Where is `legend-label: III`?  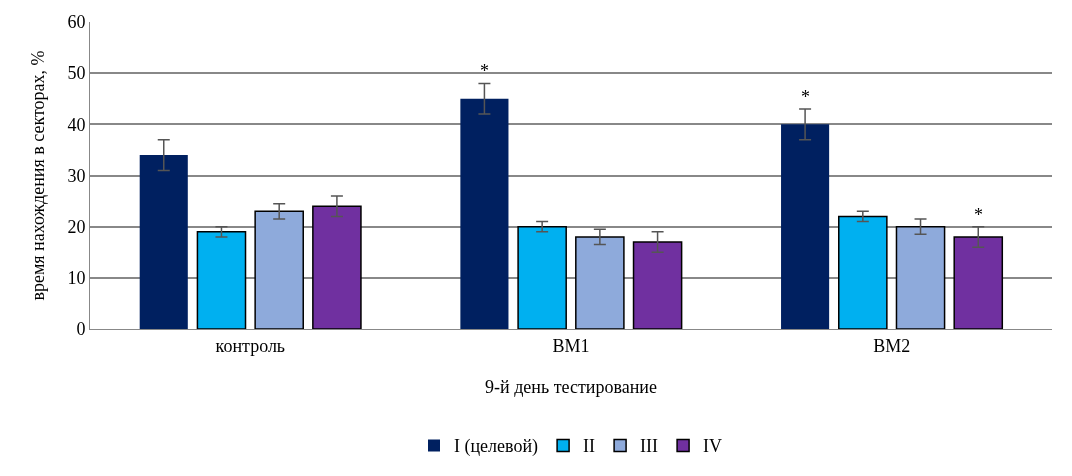
legend-label: III is located at coordinates (649, 446).